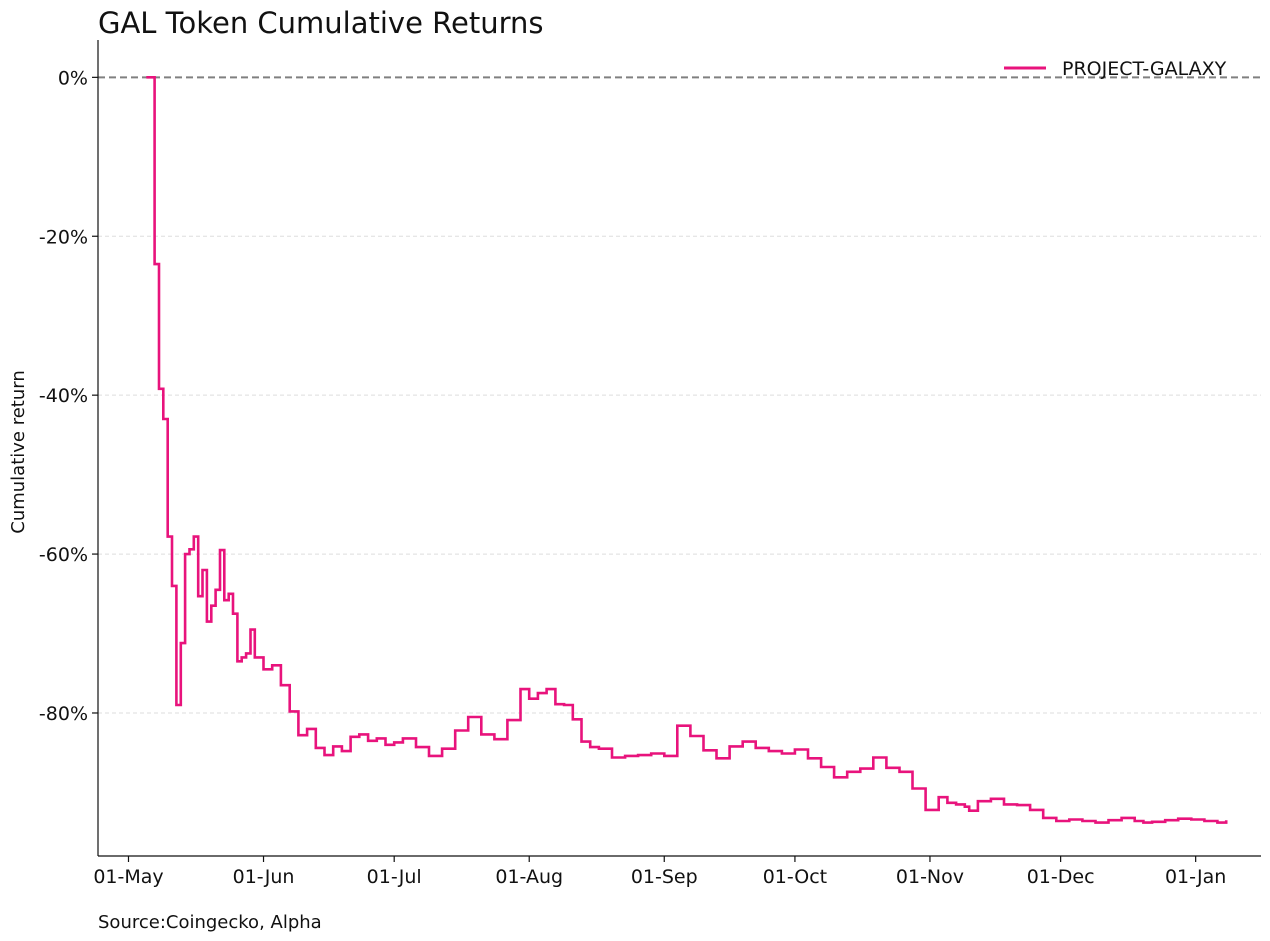 This screenshot has height=941, width=1270. Describe the element at coordinates (63, 237) in the screenshot. I see `y-tick-label: -20%` at that location.